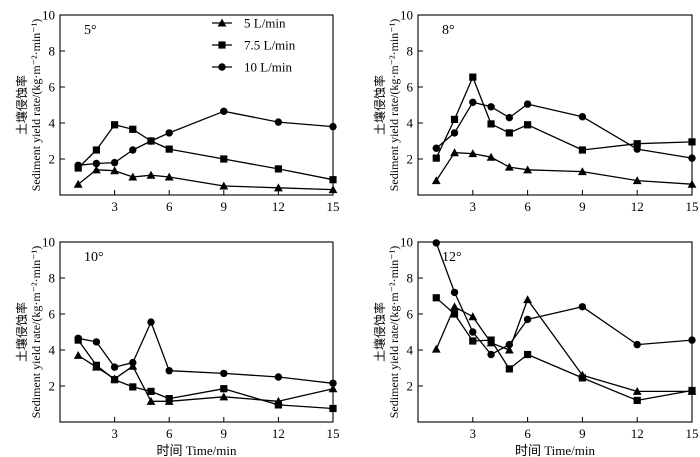  Describe the element at coordinates (52, 87) in the screenshot. I see `y-tick-label: 6` at that location.